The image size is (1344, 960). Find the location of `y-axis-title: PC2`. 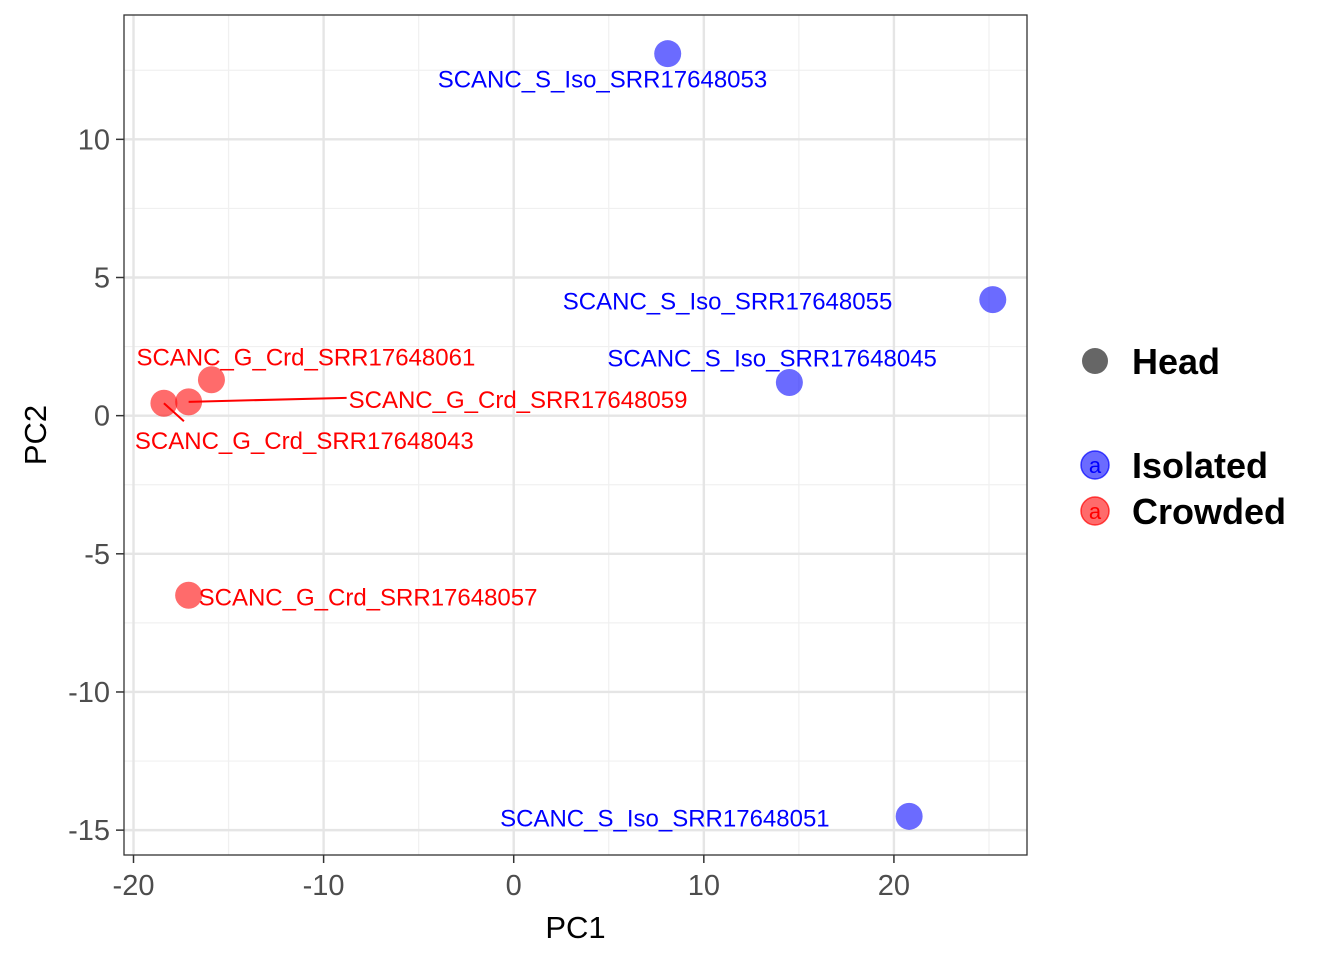

y-axis-title: PC2 is located at coordinates (35, 435).